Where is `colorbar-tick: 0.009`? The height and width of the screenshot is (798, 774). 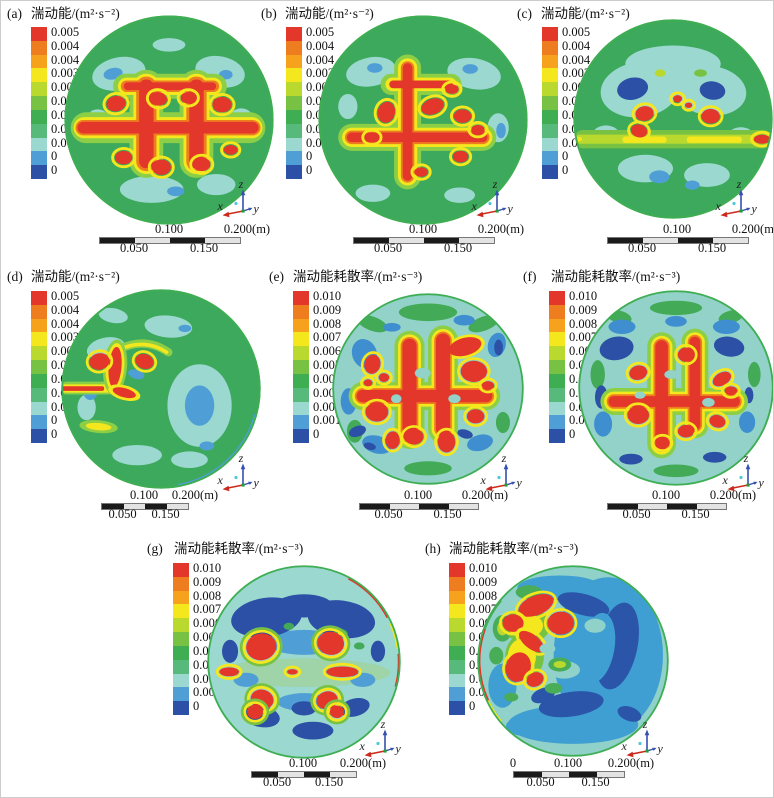 colorbar-tick: 0.009 is located at coordinates (327, 309).